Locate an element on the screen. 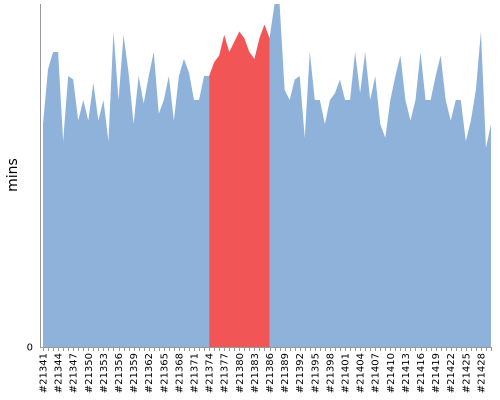 The image size is (500, 400). x-tick-label: #21404 is located at coordinates (361, 373).